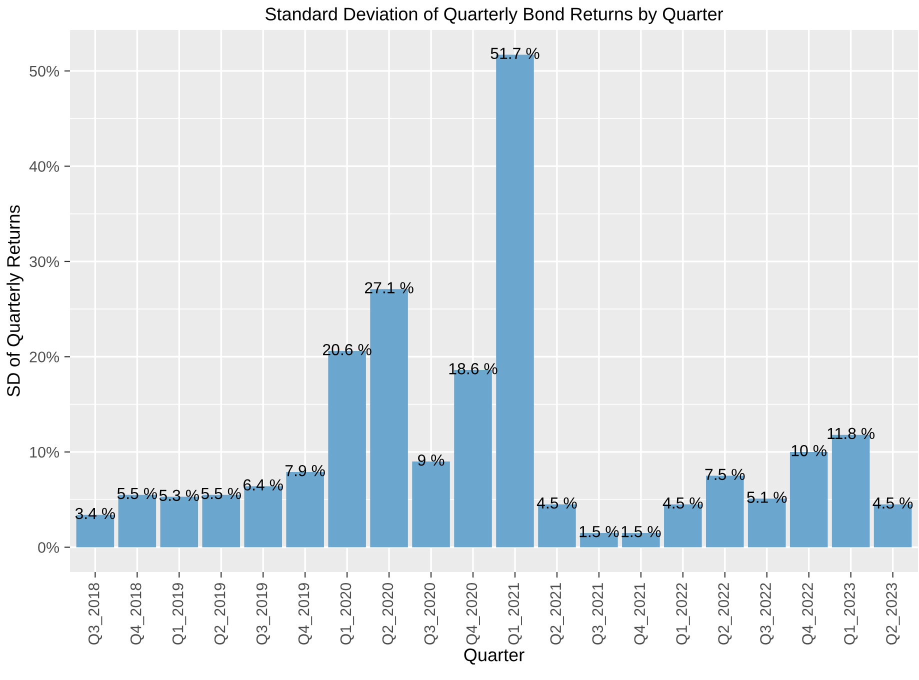 The width and height of the screenshot is (919, 680). What do you see at coordinates (15, 301) in the screenshot?
I see `y-axis-title: SD of Quarterly Returns` at bounding box center [15, 301].